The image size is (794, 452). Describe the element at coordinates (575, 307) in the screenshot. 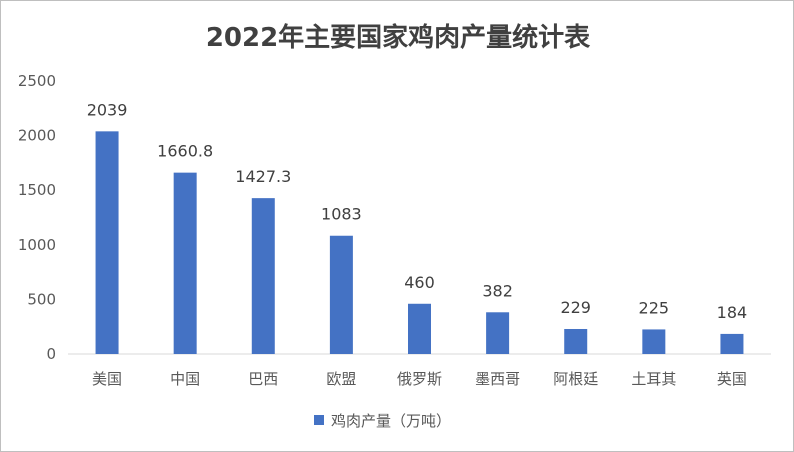

I see `data-label: 229` at that location.